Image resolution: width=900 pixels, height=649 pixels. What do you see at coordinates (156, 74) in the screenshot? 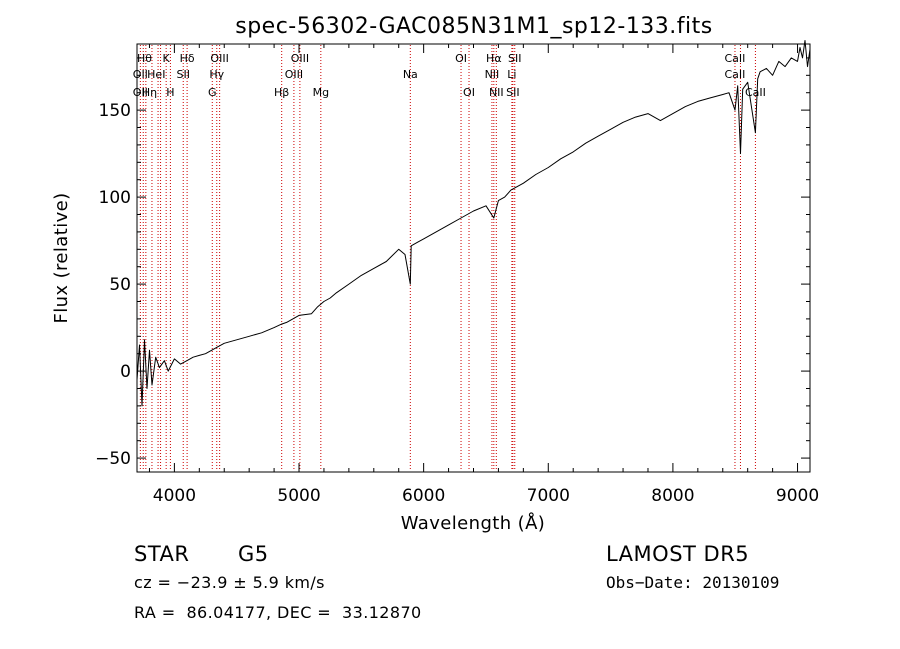
I see `line-label: HeI` at bounding box center [156, 74].